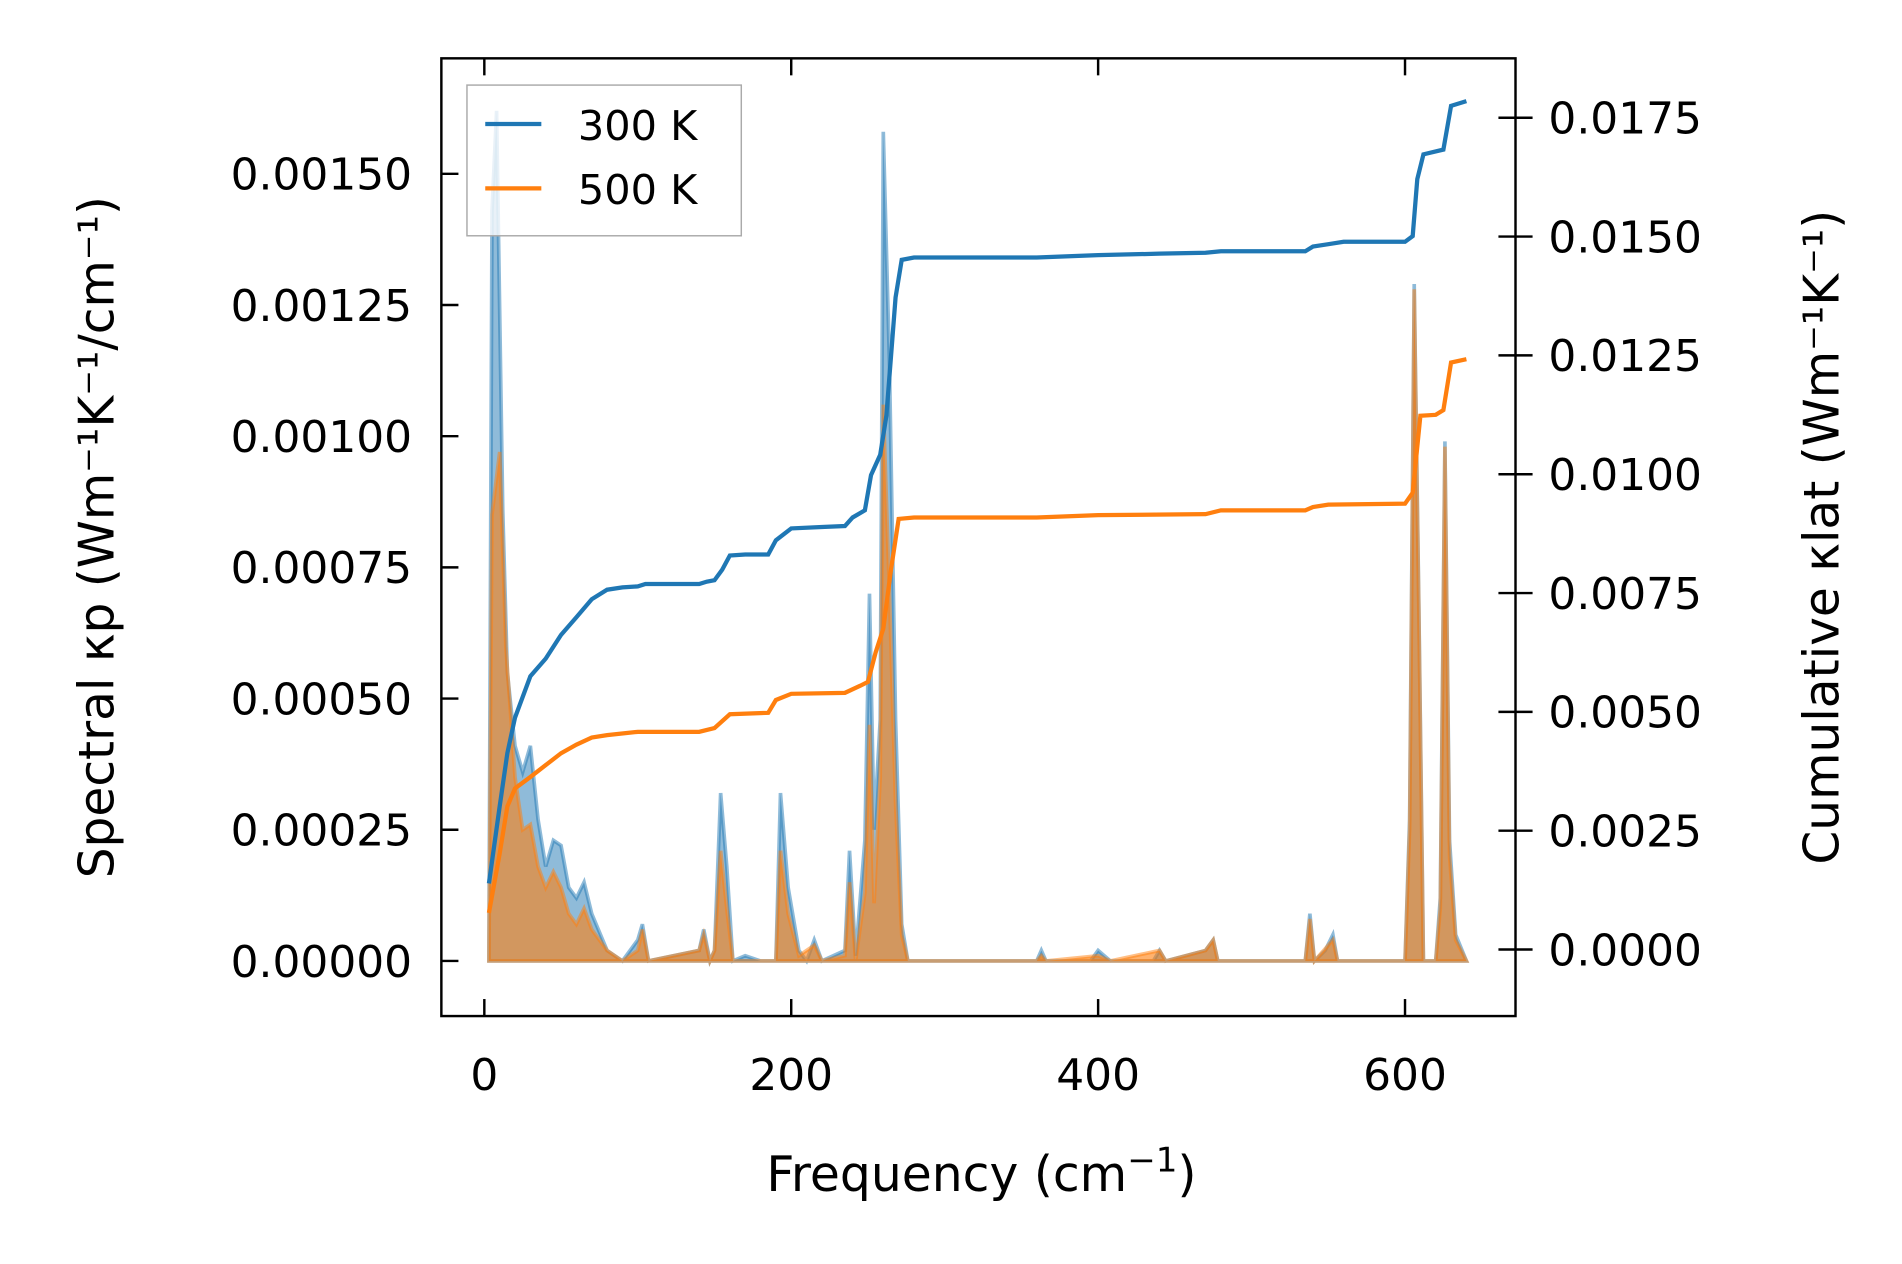  Describe the element at coordinates (1625, 713) in the screenshot. I see `y-right-tick-label: 0.0050` at that location.